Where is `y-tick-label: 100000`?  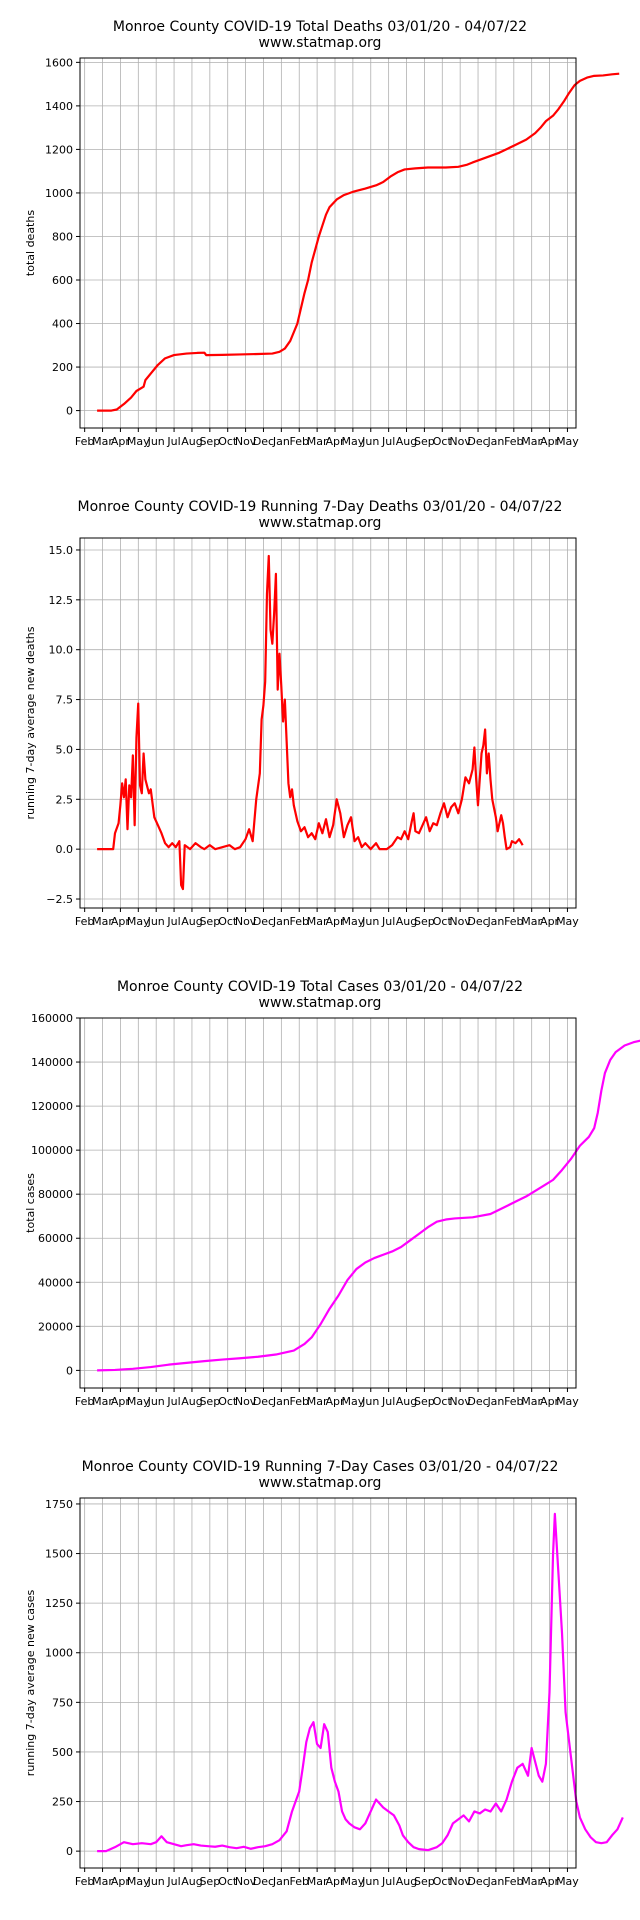 y-tick-label: 100000 is located at coordinates (52, 1150).